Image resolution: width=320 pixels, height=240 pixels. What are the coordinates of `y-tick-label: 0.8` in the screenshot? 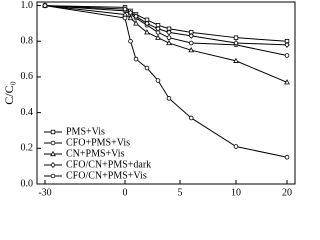 It's located at (27, 41).